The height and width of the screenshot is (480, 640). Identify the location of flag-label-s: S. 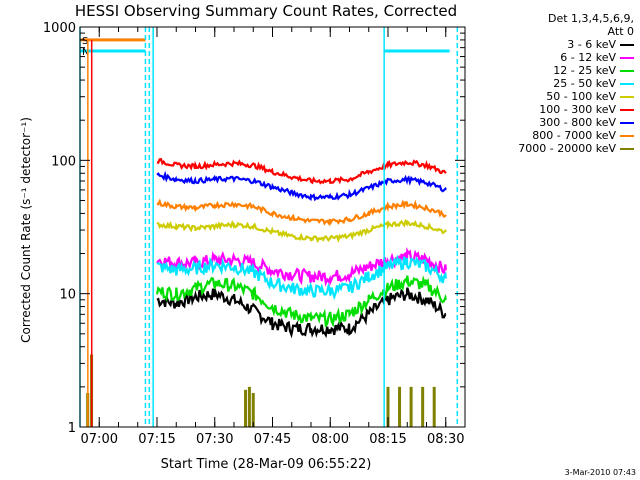
(85, 41).